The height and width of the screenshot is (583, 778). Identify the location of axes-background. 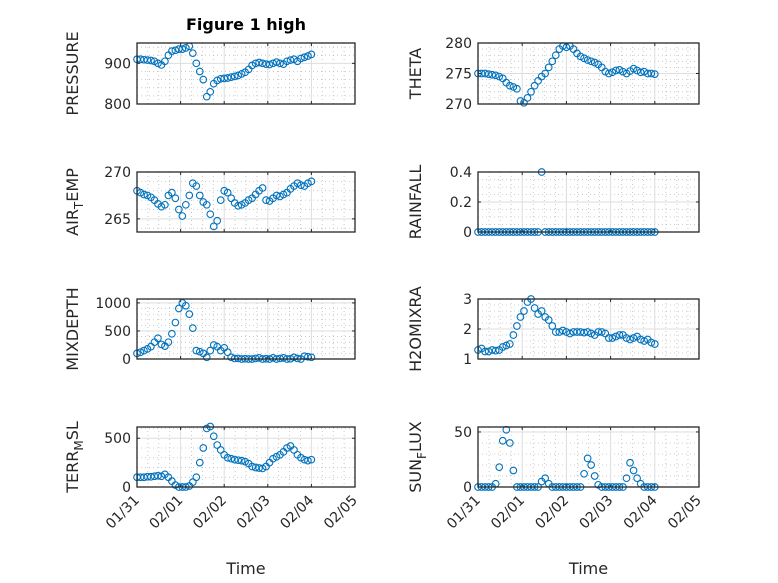
(588, 457).